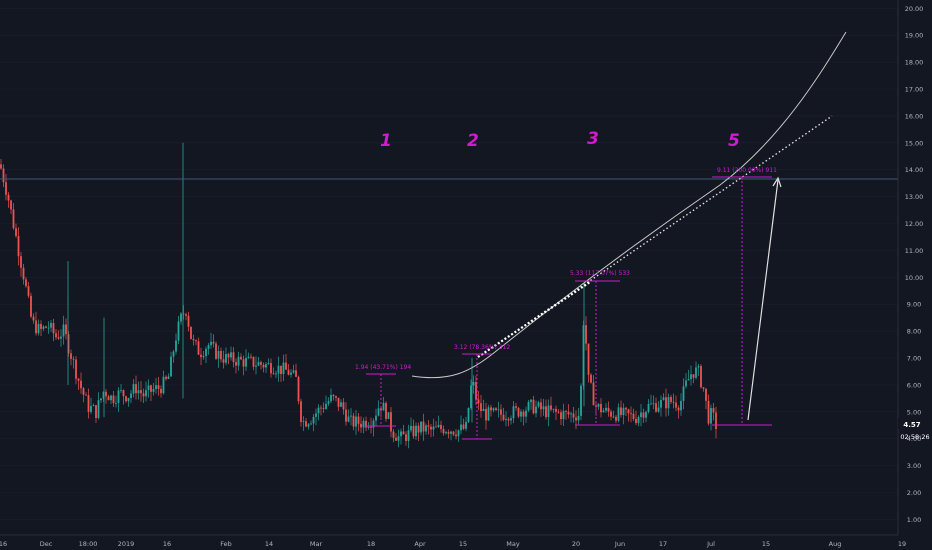 The height and width of the screenshot is (550, 932). What do you see at coordinates (534, 319) in the screenshot?
I see `dotted-trendline-bold` at bounding box center [534, 319].